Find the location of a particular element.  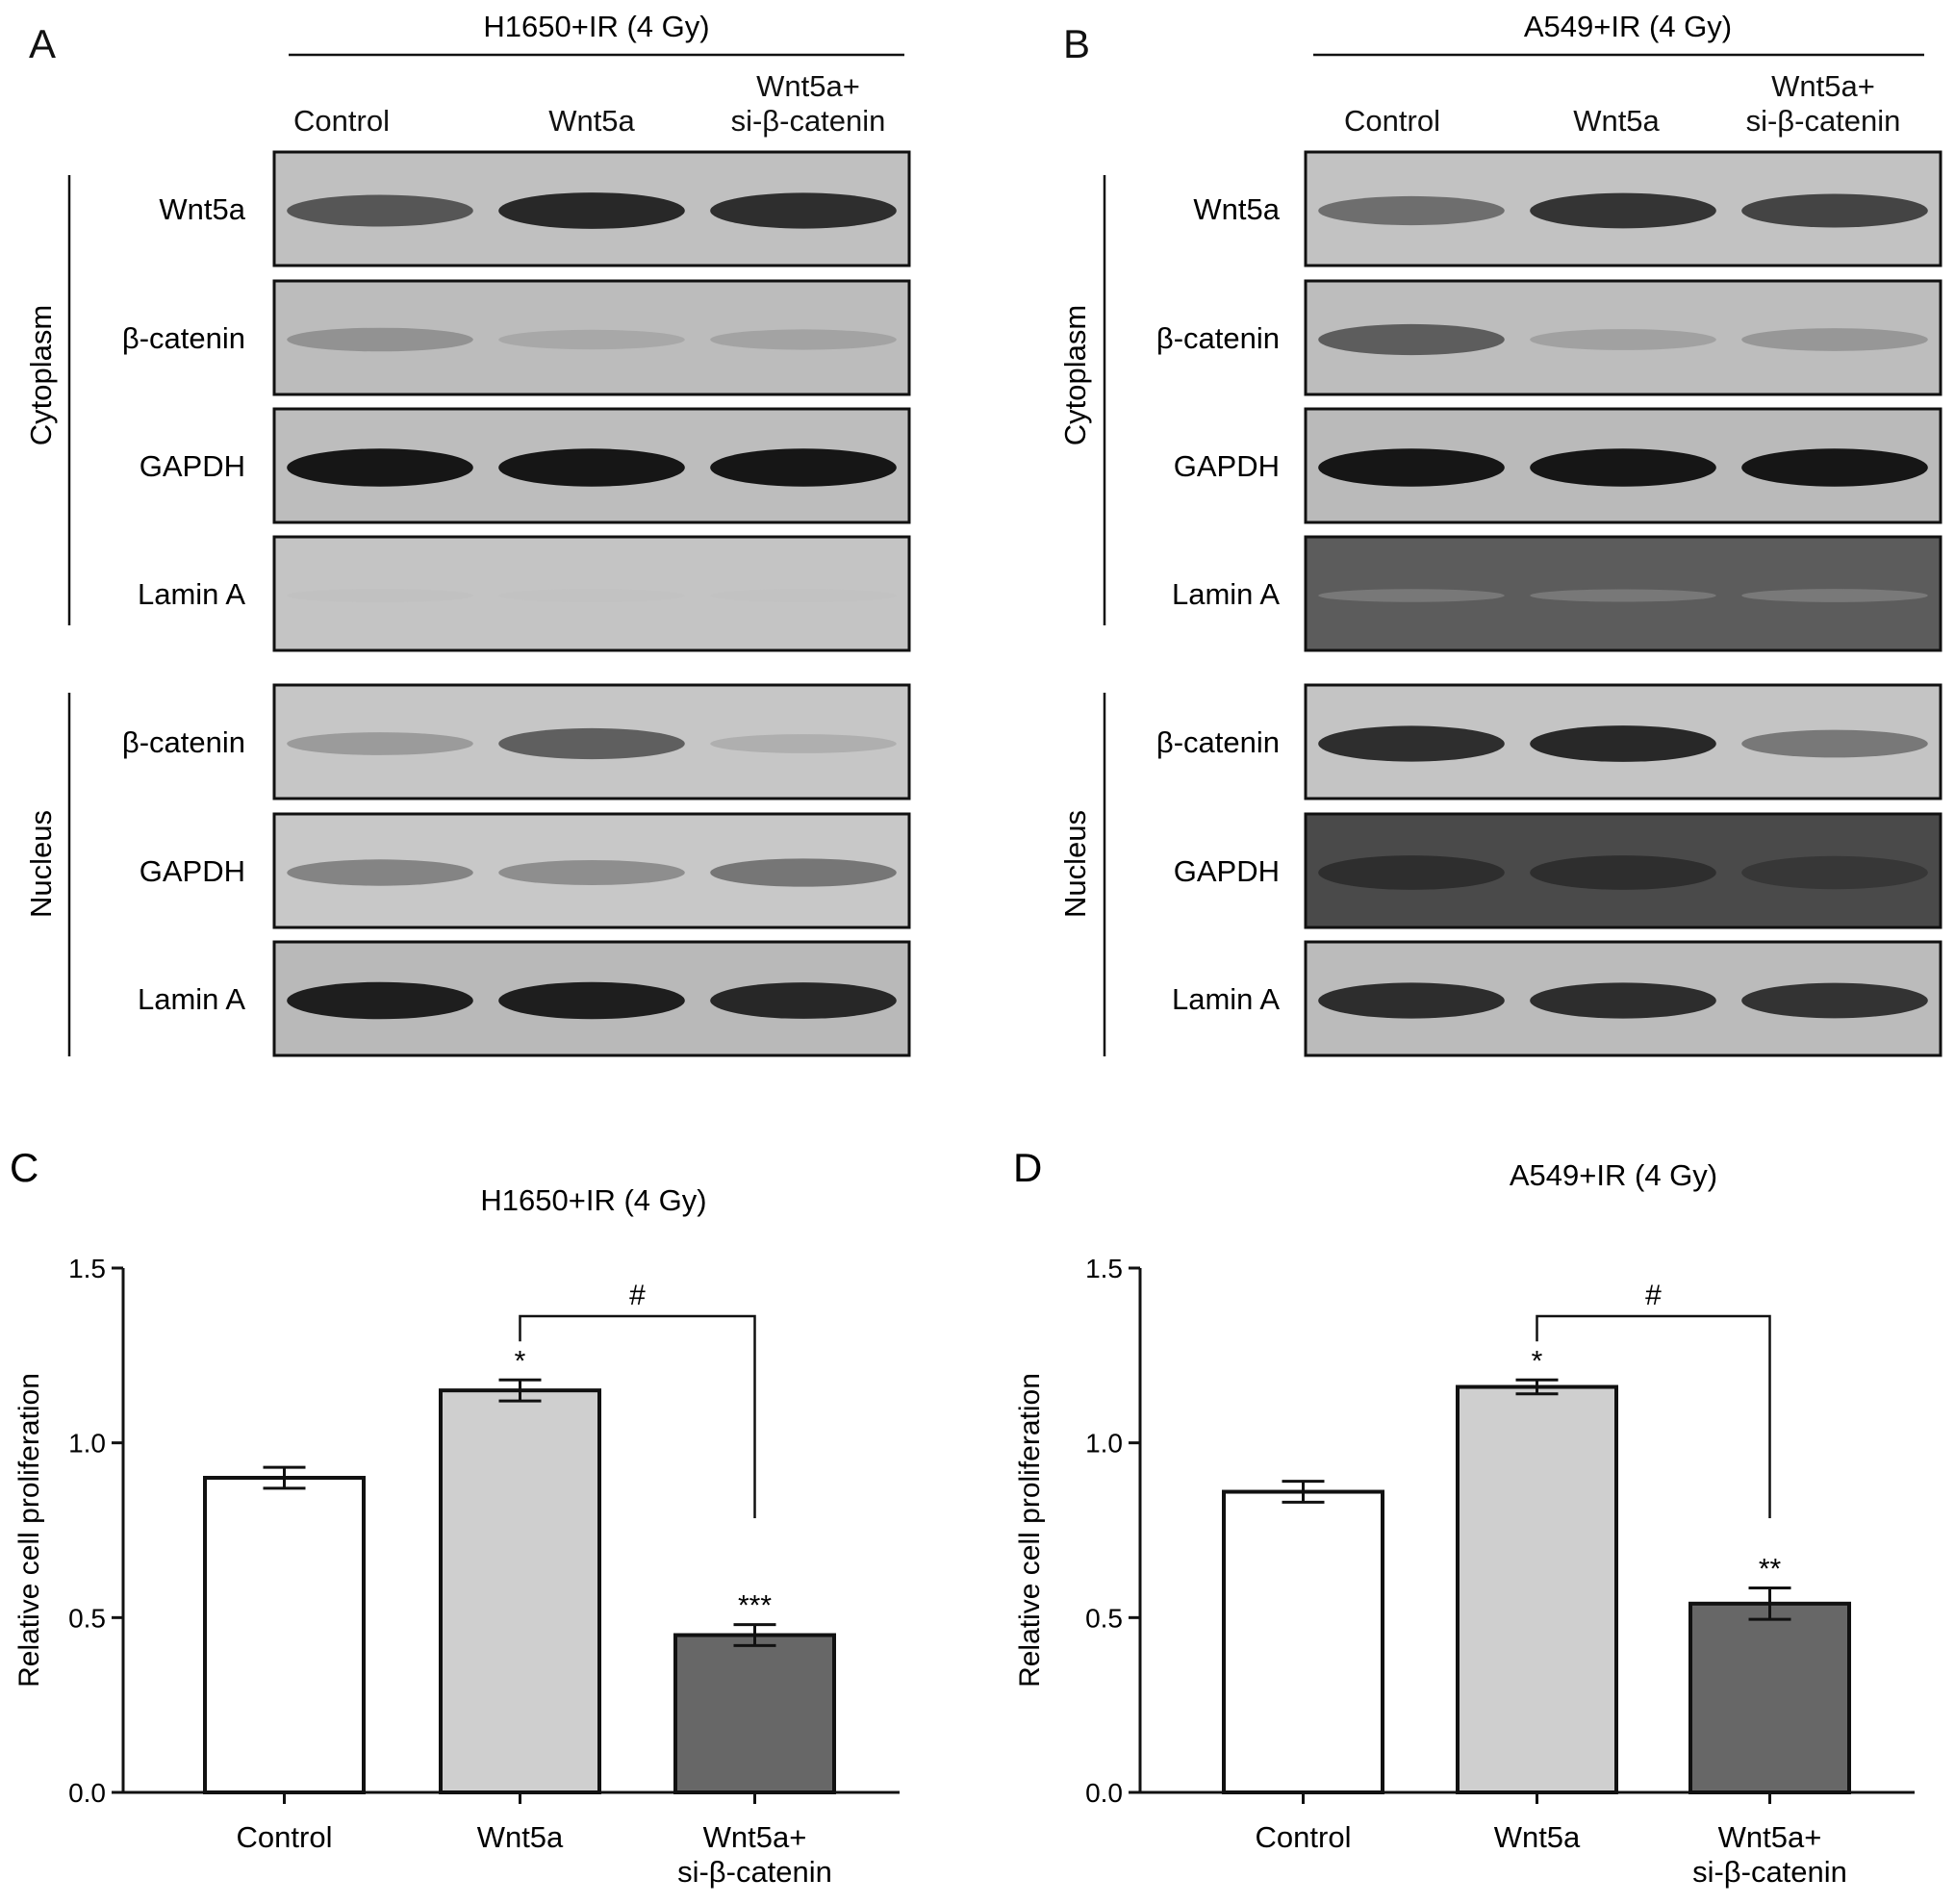

chart-title: H1650+IR (4 Gy) is located at coordinates (593, 1200).